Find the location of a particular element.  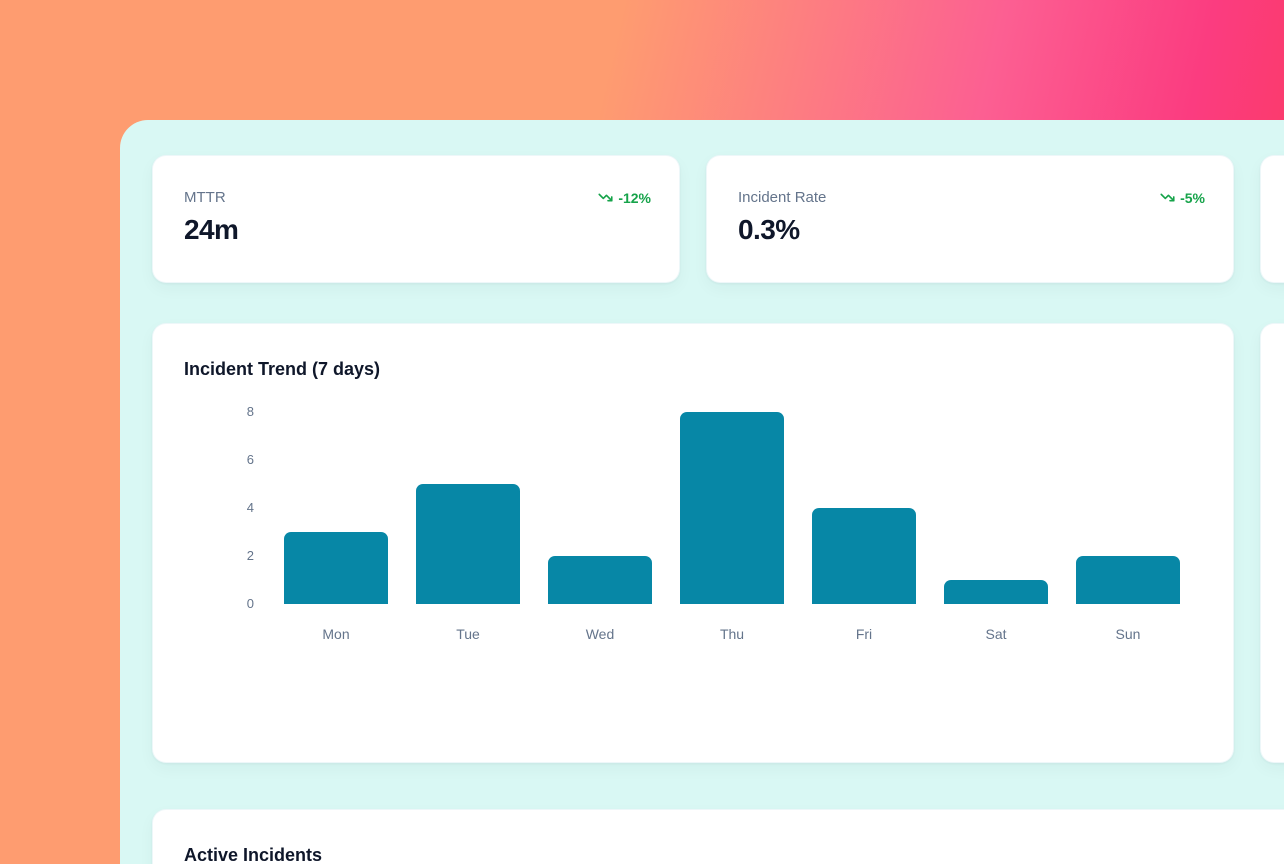

stat-card-mttr: MTTR -12% 24m is located at coordinates (416, 219).